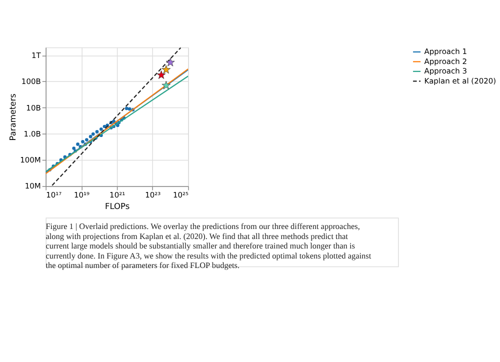 This screenshot has width=500, height=362. I want to click on y-tick-label: 10M, so click(32, 186).